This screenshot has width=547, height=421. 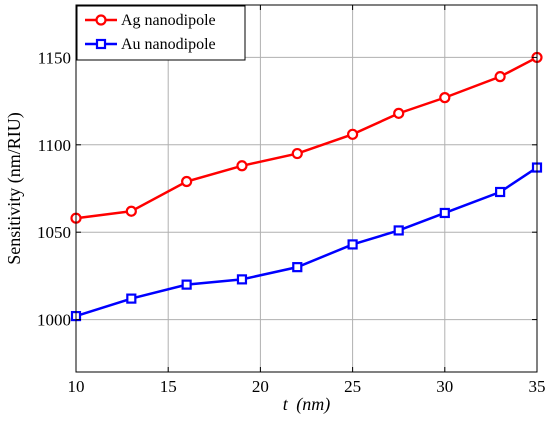 What do you see at coordinates (537, 386) in the screenshot?
I see `x-tick-label: 35` at bounding box center [537, 386].